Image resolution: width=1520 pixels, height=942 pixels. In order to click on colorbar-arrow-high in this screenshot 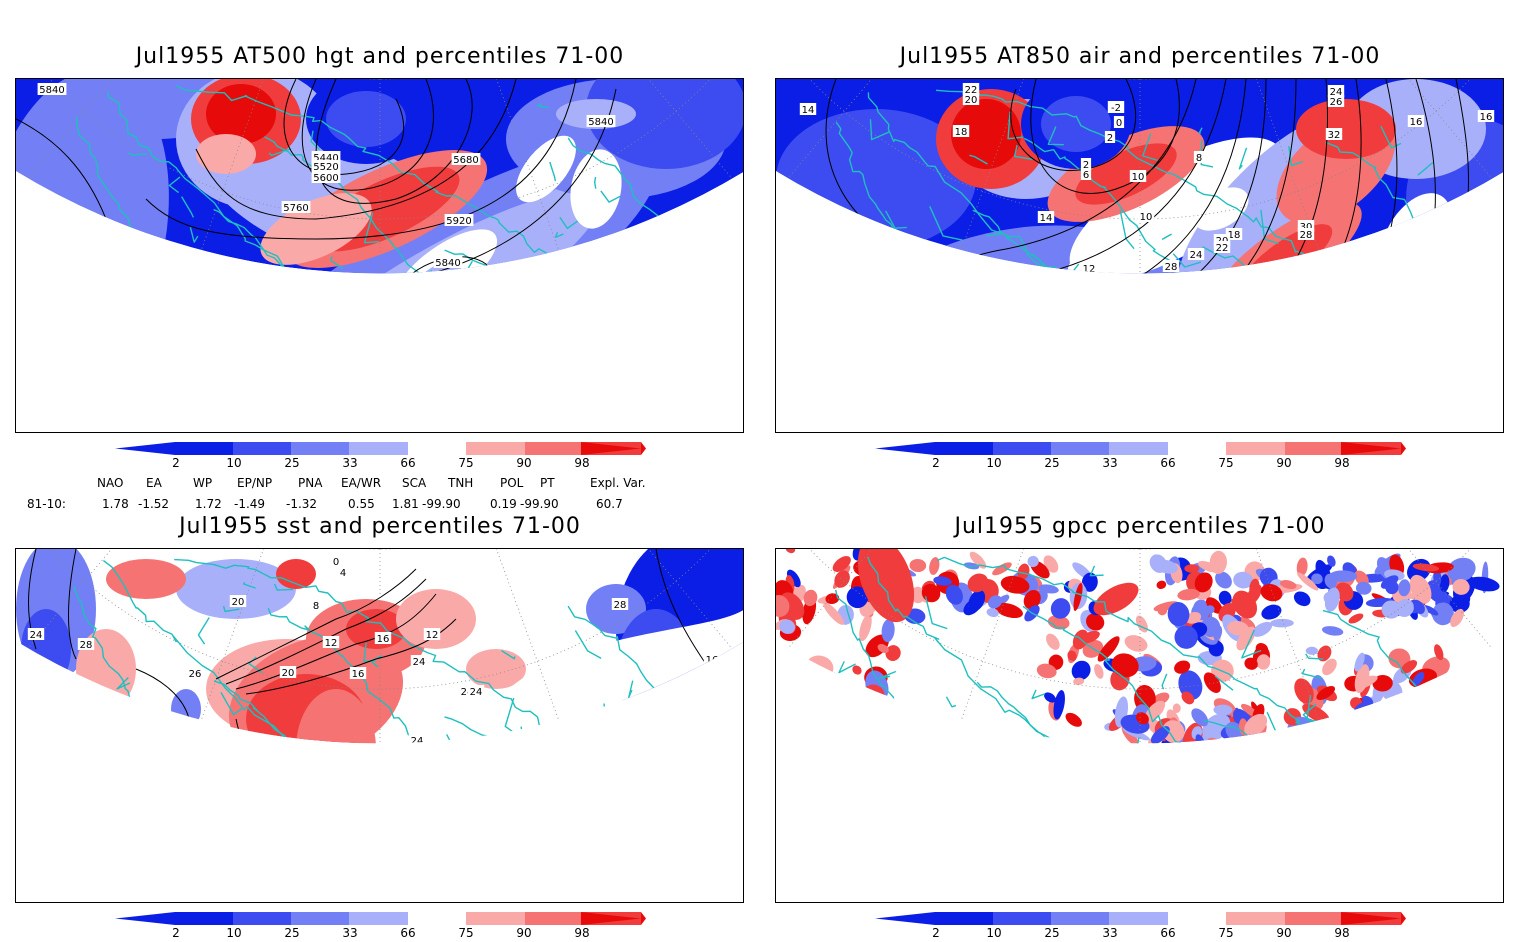, I will do `click(643, 448)`.